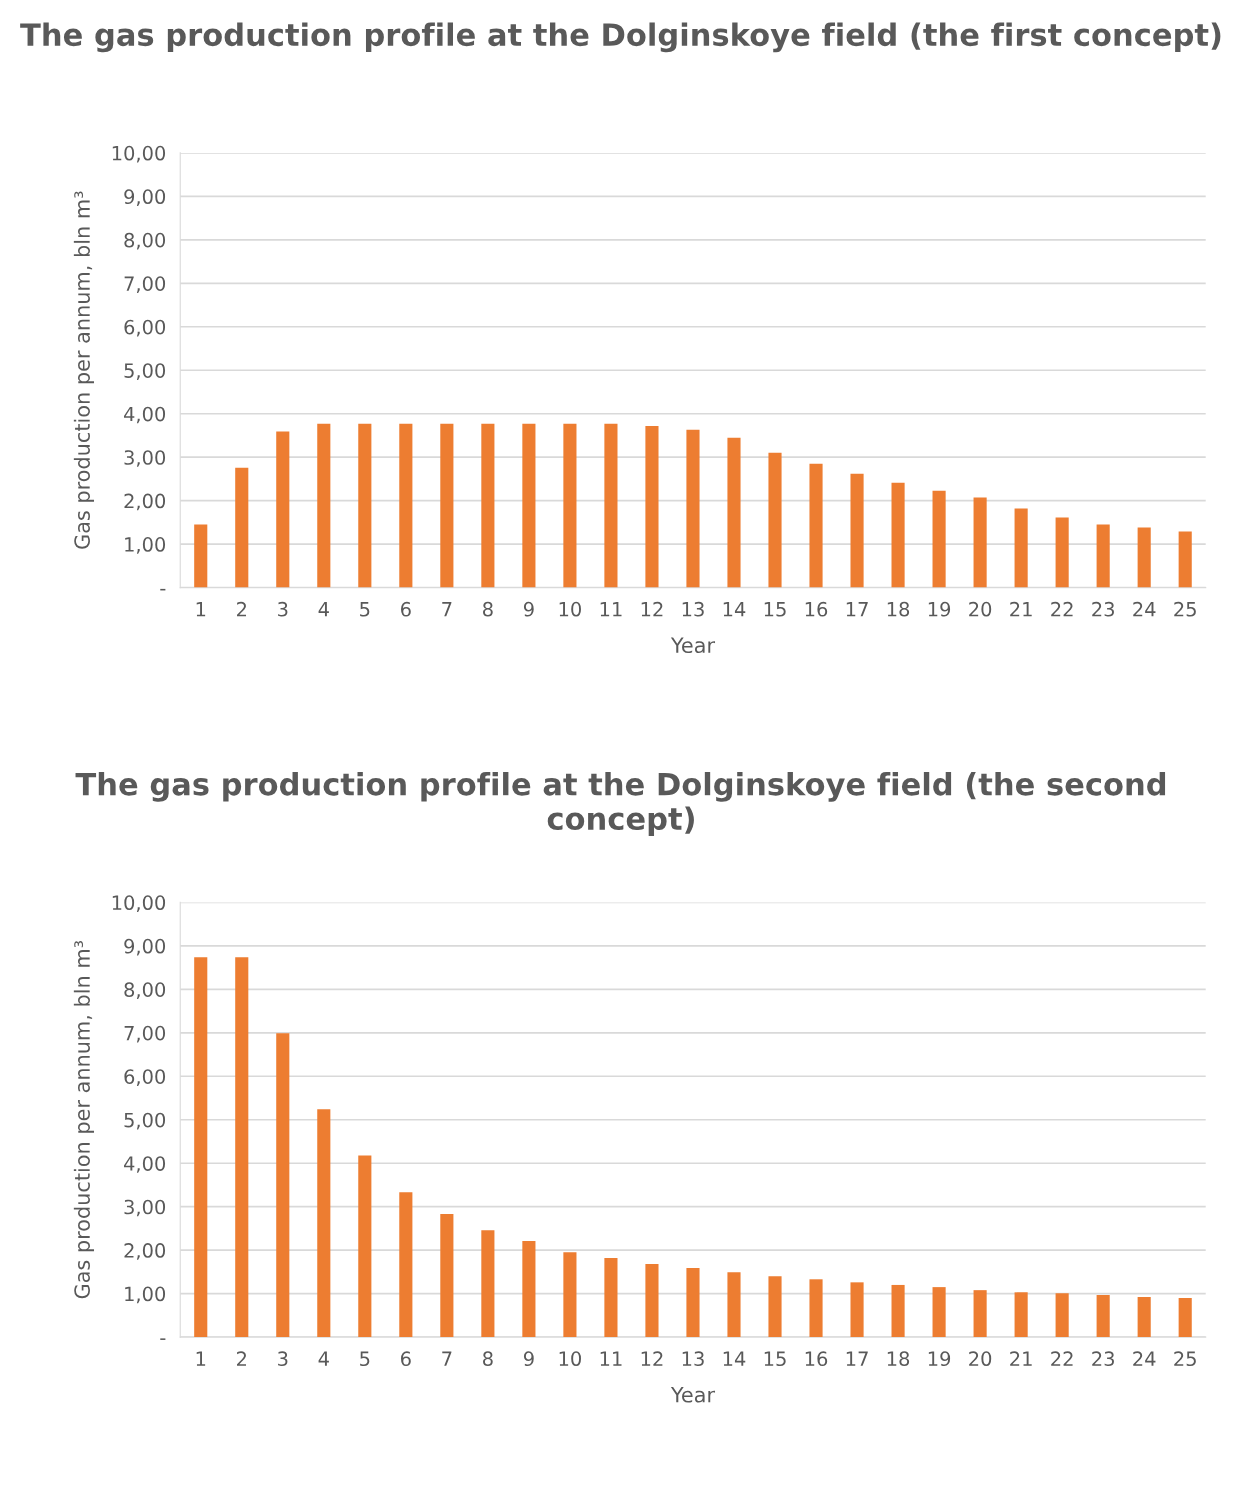 This screenshot has width=1243, height=1499. Describe the element at coordinates (620, 804) in the screenshot. I see `chart-title: The gas production profile at the Dolginskoye field (the second concept)` at that location.